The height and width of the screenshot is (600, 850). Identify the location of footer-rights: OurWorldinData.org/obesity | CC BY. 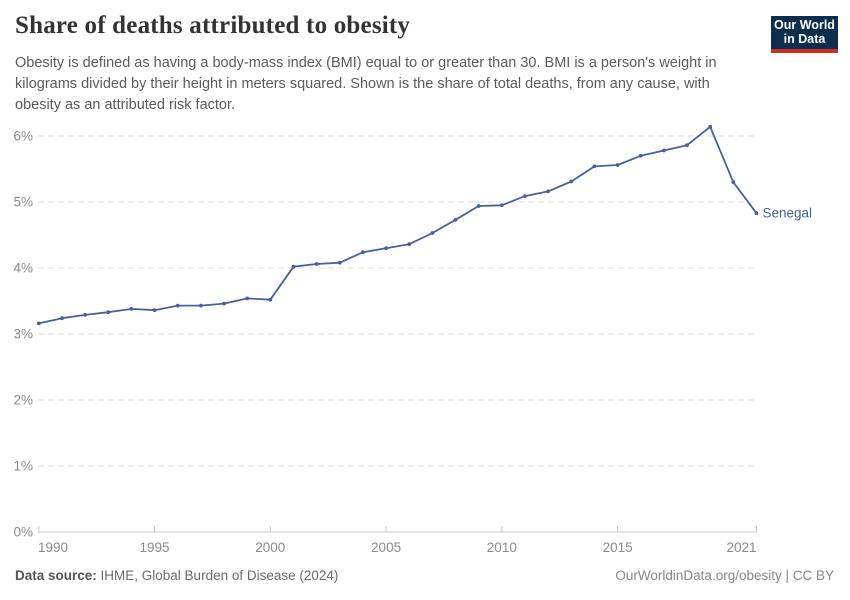
(724, 575).